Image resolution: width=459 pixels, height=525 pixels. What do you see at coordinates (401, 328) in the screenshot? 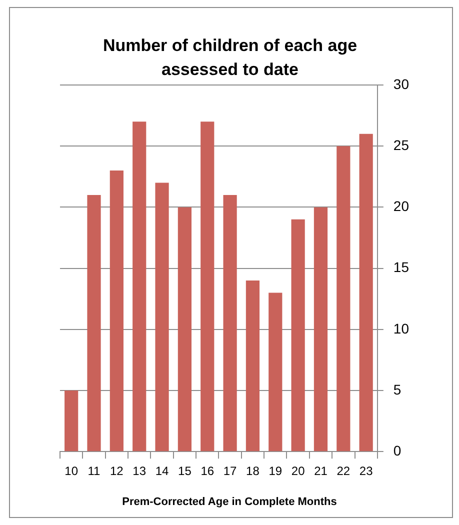
I see `y-tick-label: 10` at bounding box center [401, 328].